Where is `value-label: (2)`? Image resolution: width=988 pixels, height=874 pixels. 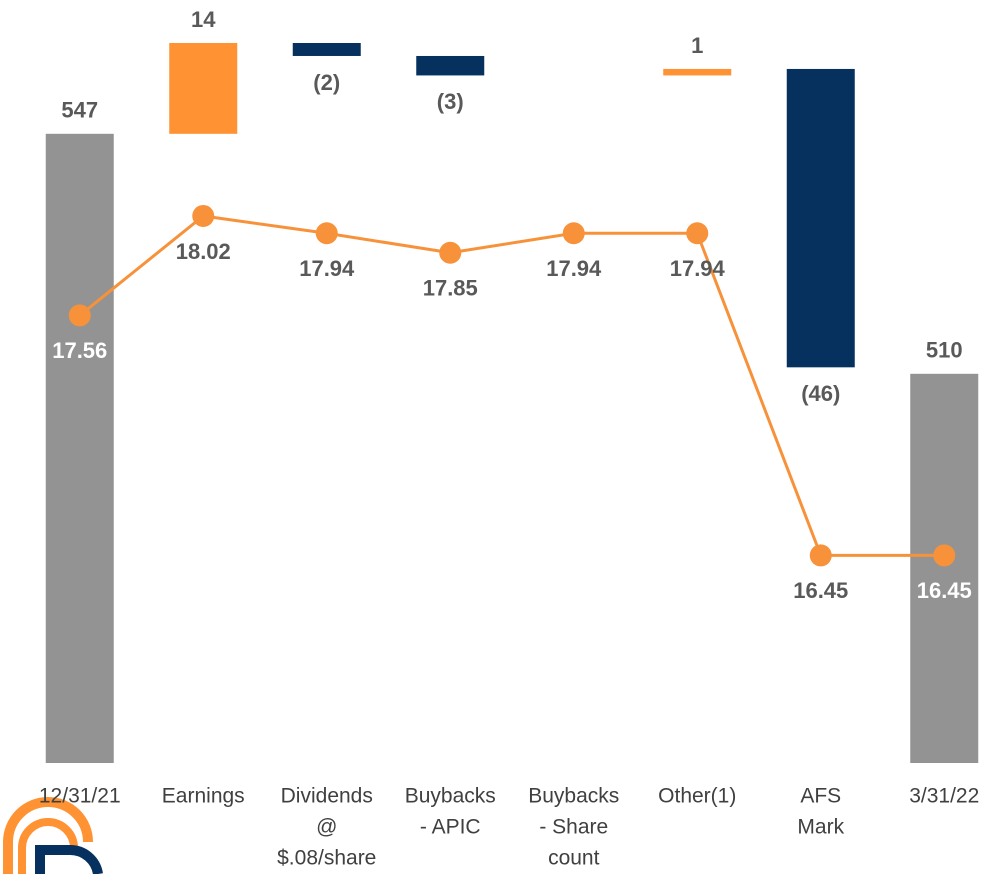
value-label: (2) is located at coordinates (326, 82).